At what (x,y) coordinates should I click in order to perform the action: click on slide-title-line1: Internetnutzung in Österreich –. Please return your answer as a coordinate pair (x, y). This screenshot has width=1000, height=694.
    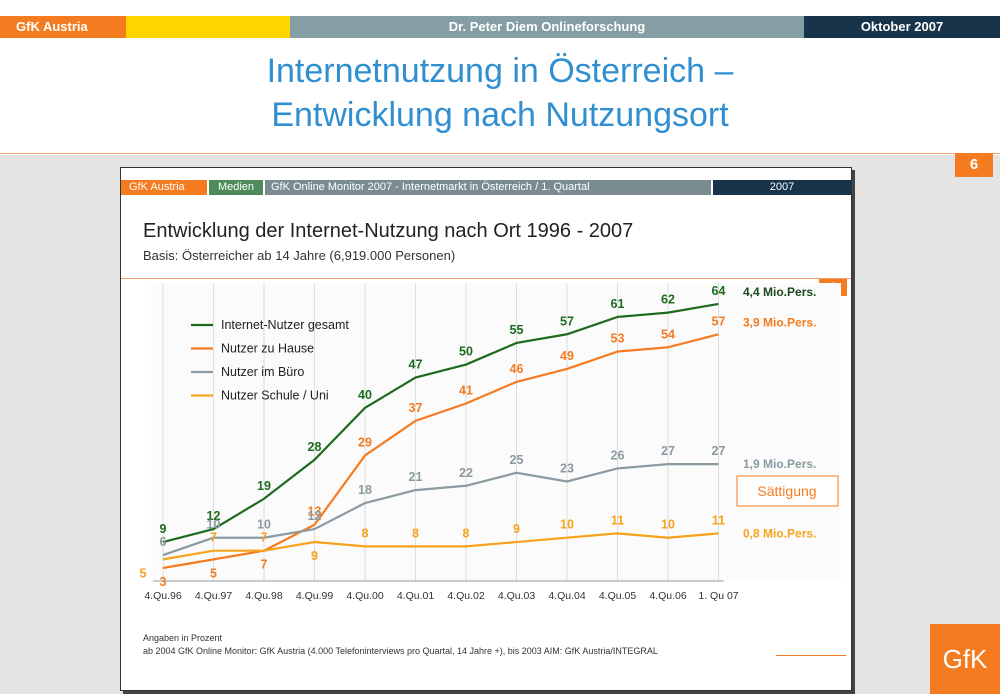
    Looking at the image, I should click on (500, 71).